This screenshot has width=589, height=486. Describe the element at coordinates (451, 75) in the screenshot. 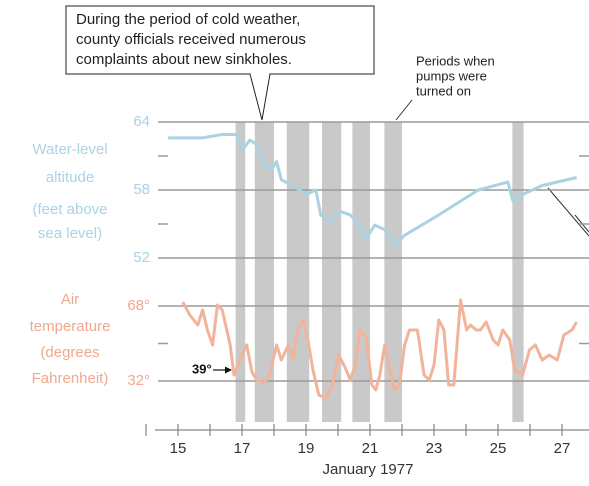

I see `pump-note: pumps were` at that location.